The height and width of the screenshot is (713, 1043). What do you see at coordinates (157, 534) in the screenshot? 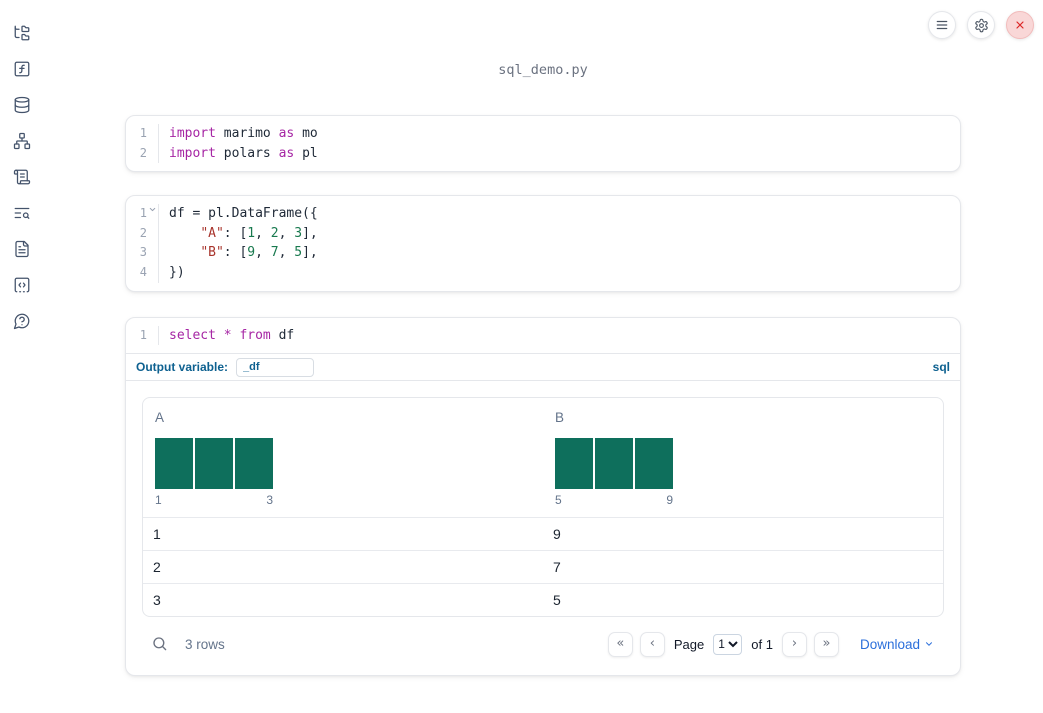
I see `table-cell: 1` at bounding box center [157, 534].